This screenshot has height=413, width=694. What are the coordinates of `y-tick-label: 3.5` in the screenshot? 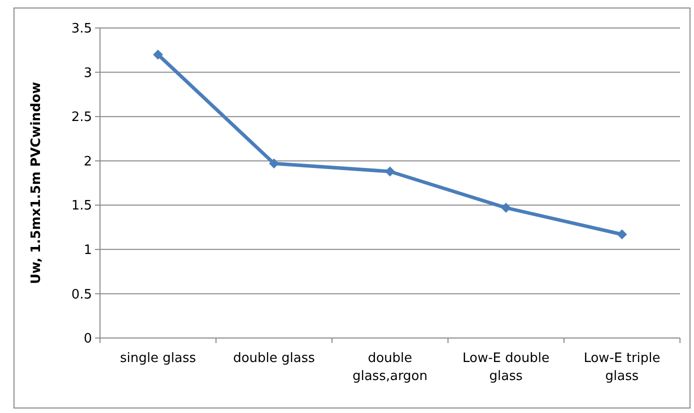 It's located at (81, 29).